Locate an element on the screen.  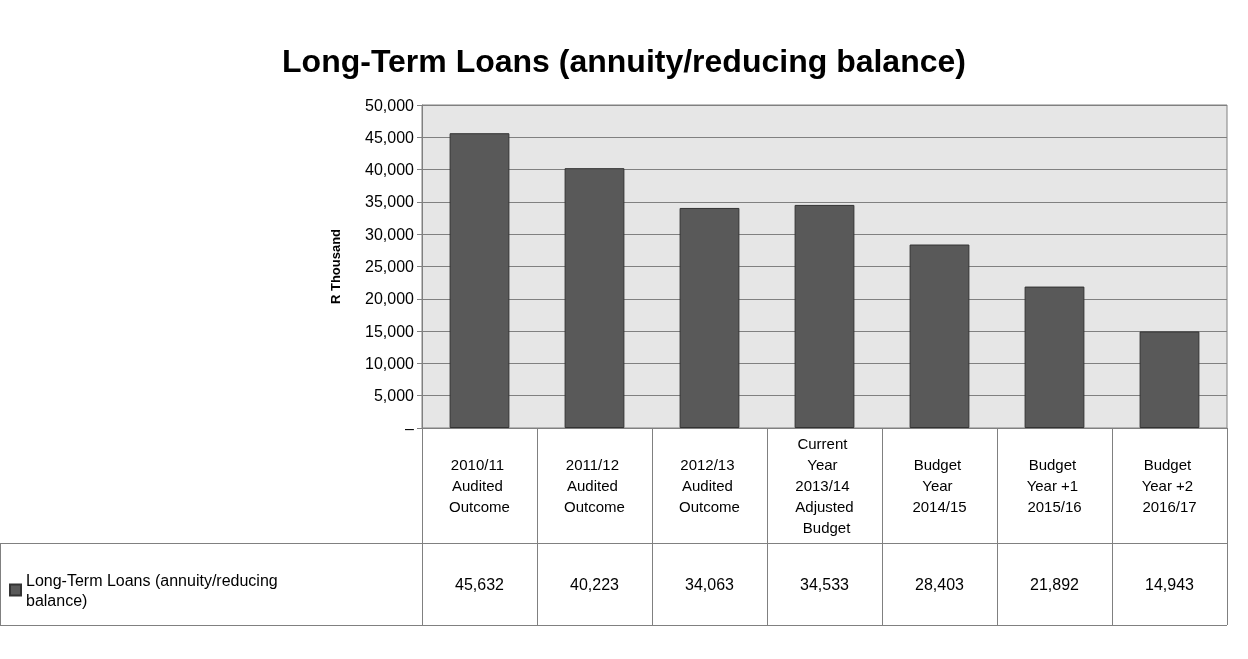
x-tick-label: 2011/12 Audited Outcome is located at coordinates (594, 485).